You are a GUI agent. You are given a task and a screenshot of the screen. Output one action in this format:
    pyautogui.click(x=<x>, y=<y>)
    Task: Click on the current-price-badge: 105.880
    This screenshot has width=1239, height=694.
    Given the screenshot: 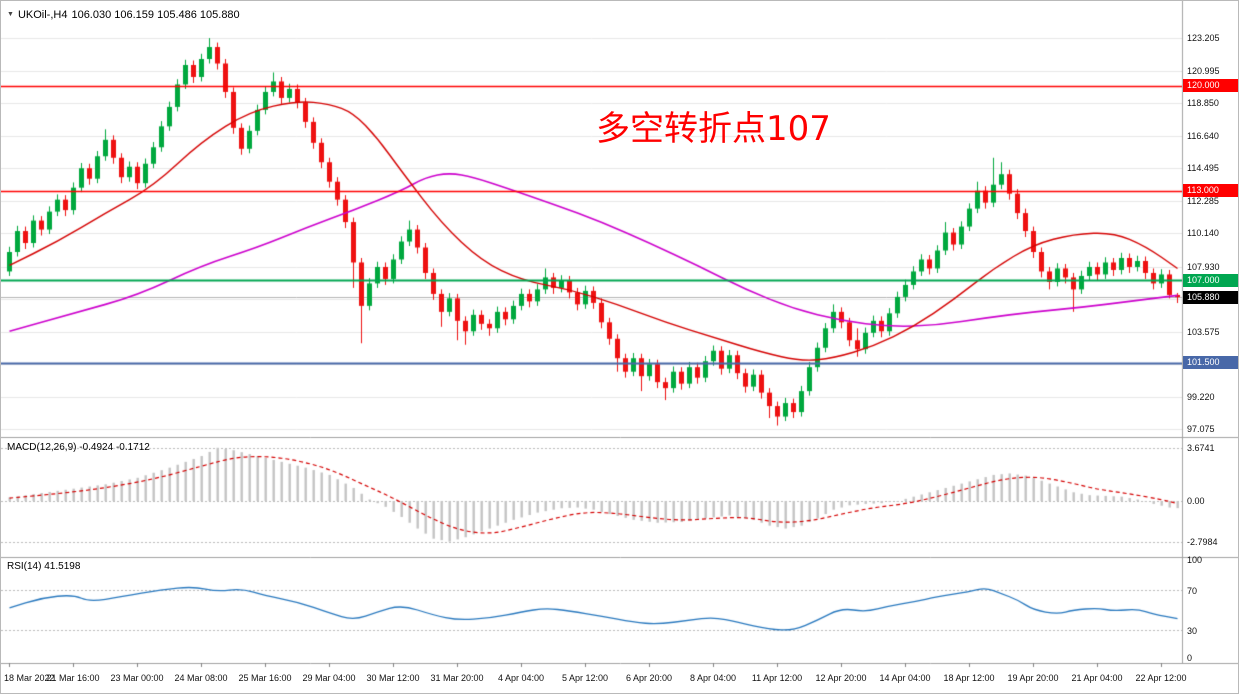 What is the action you would take?
    pyautogui.click(x=1210, y=297)
    